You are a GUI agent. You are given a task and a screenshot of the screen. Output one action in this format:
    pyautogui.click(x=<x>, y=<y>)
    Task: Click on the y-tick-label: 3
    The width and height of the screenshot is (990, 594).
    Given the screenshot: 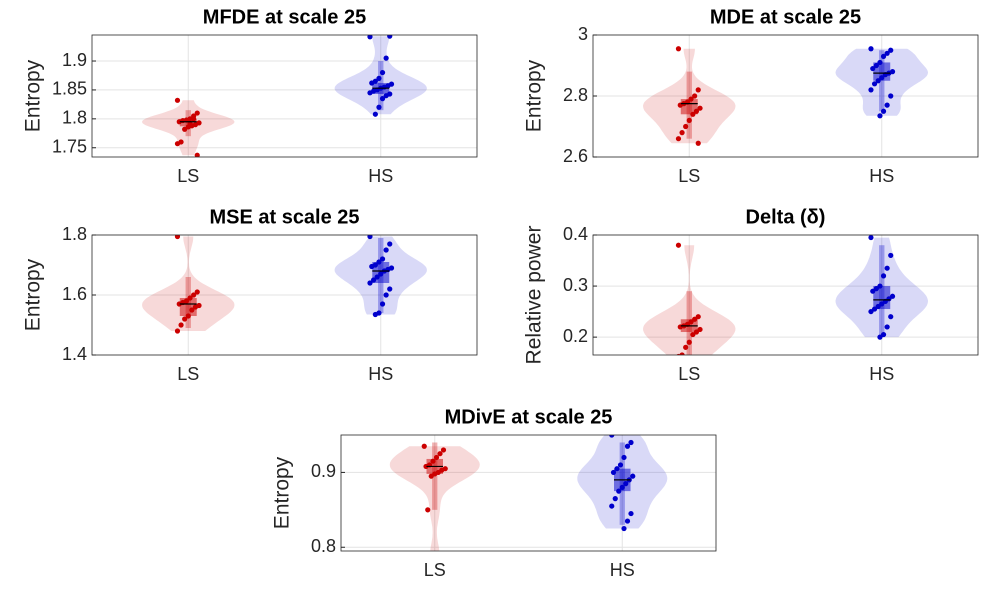 What is the action you would take?
    pyautogui.click(x=583, y=34)
    